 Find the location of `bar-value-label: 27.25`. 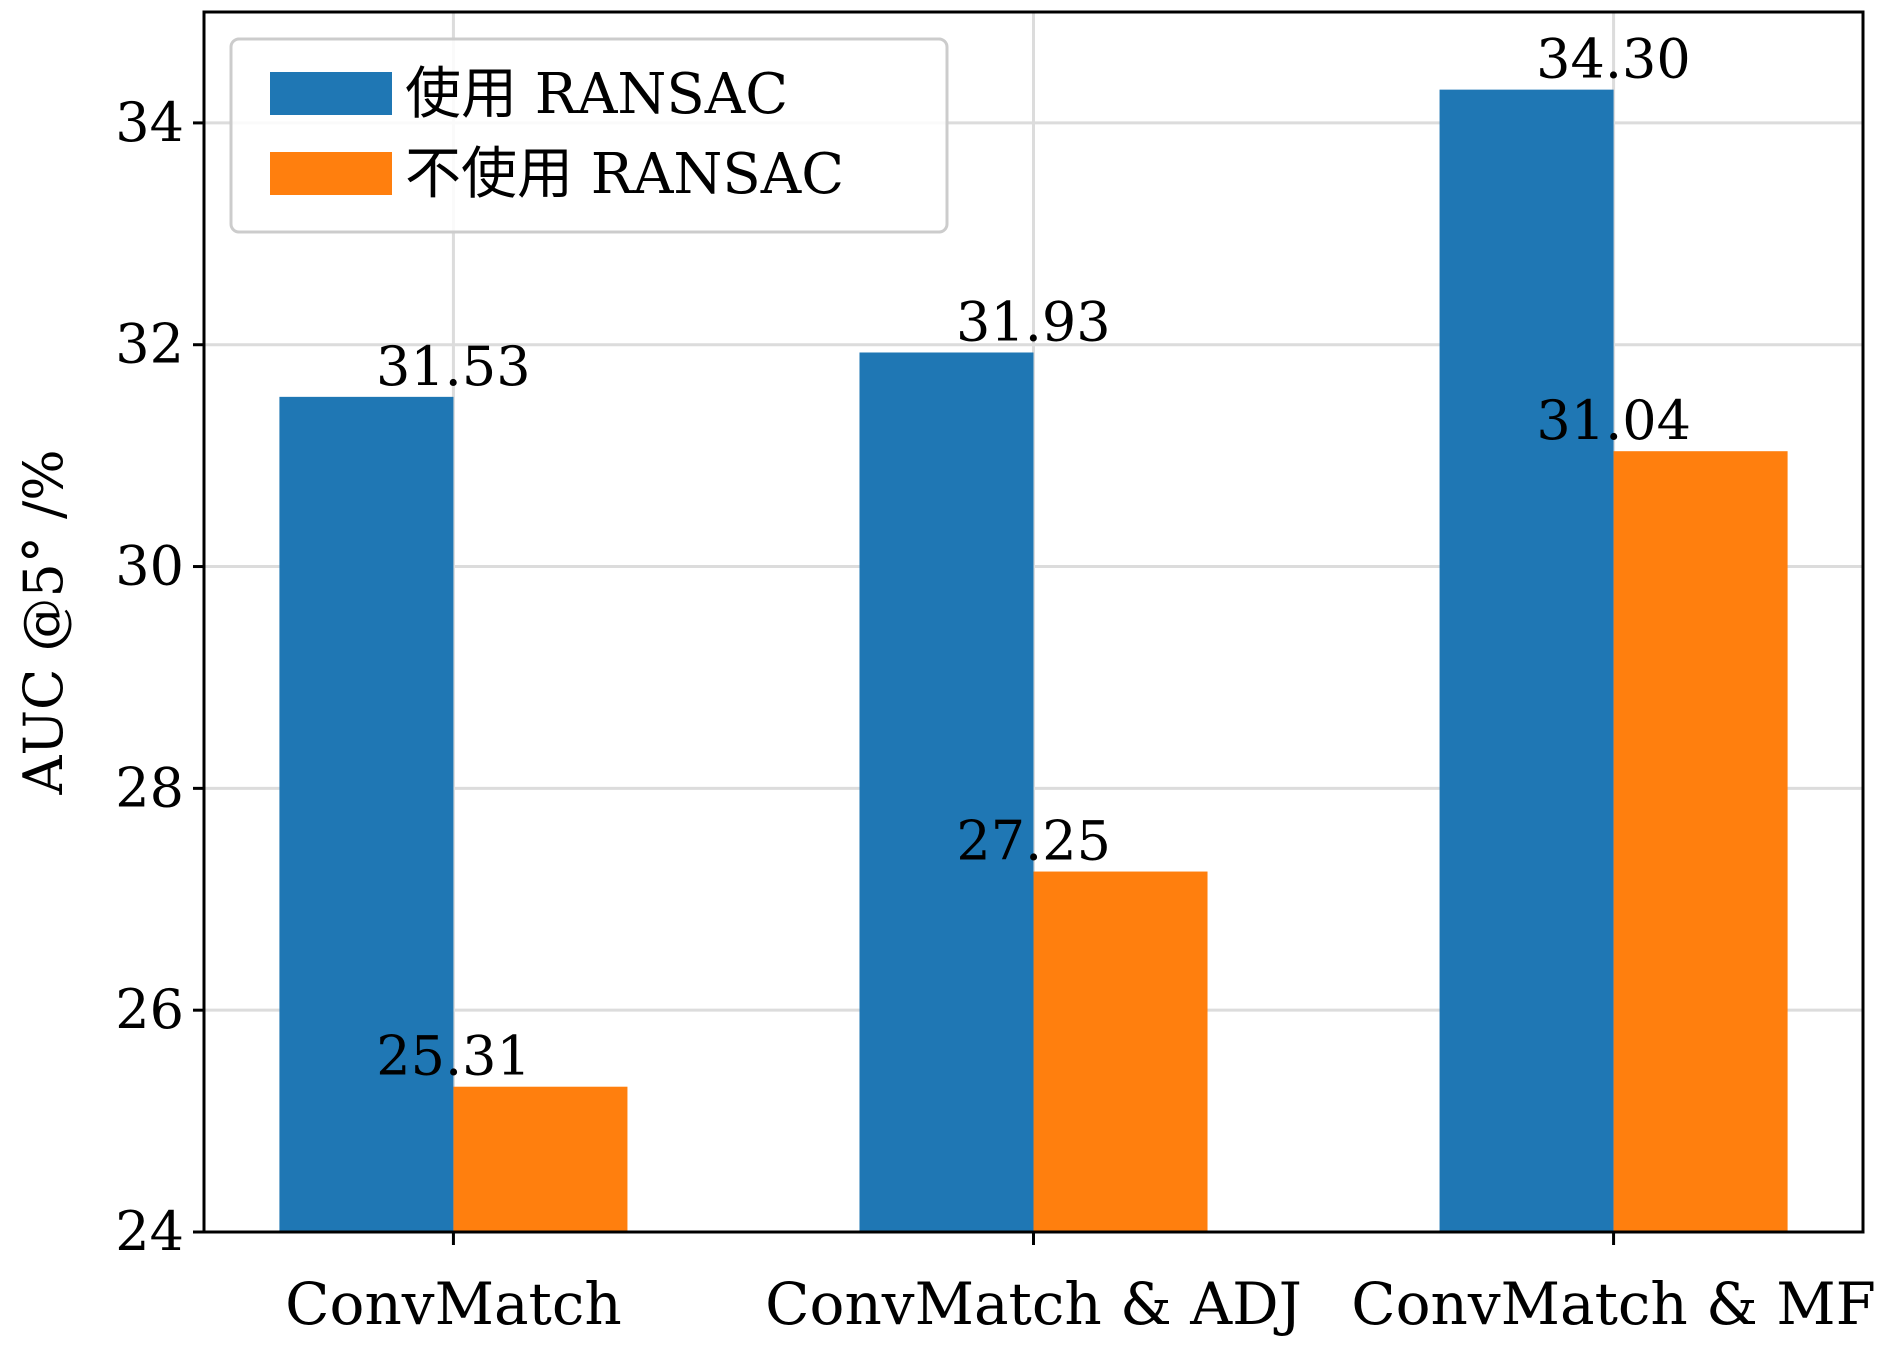

bar-value-label: 27.25 is located at coordinates (1033, 841).